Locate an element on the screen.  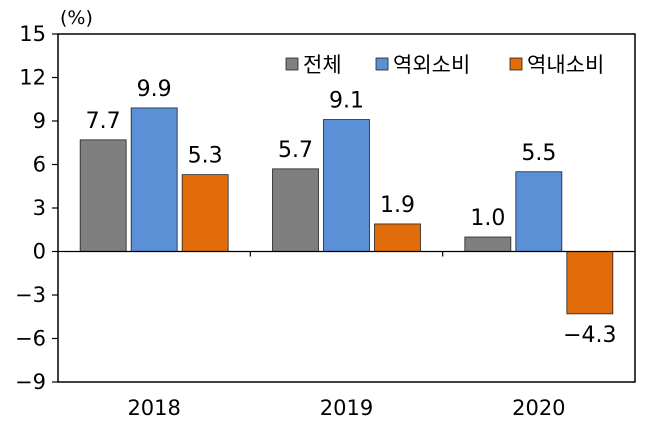
y-tick-label: 0 is located at coordinates (39, 252).